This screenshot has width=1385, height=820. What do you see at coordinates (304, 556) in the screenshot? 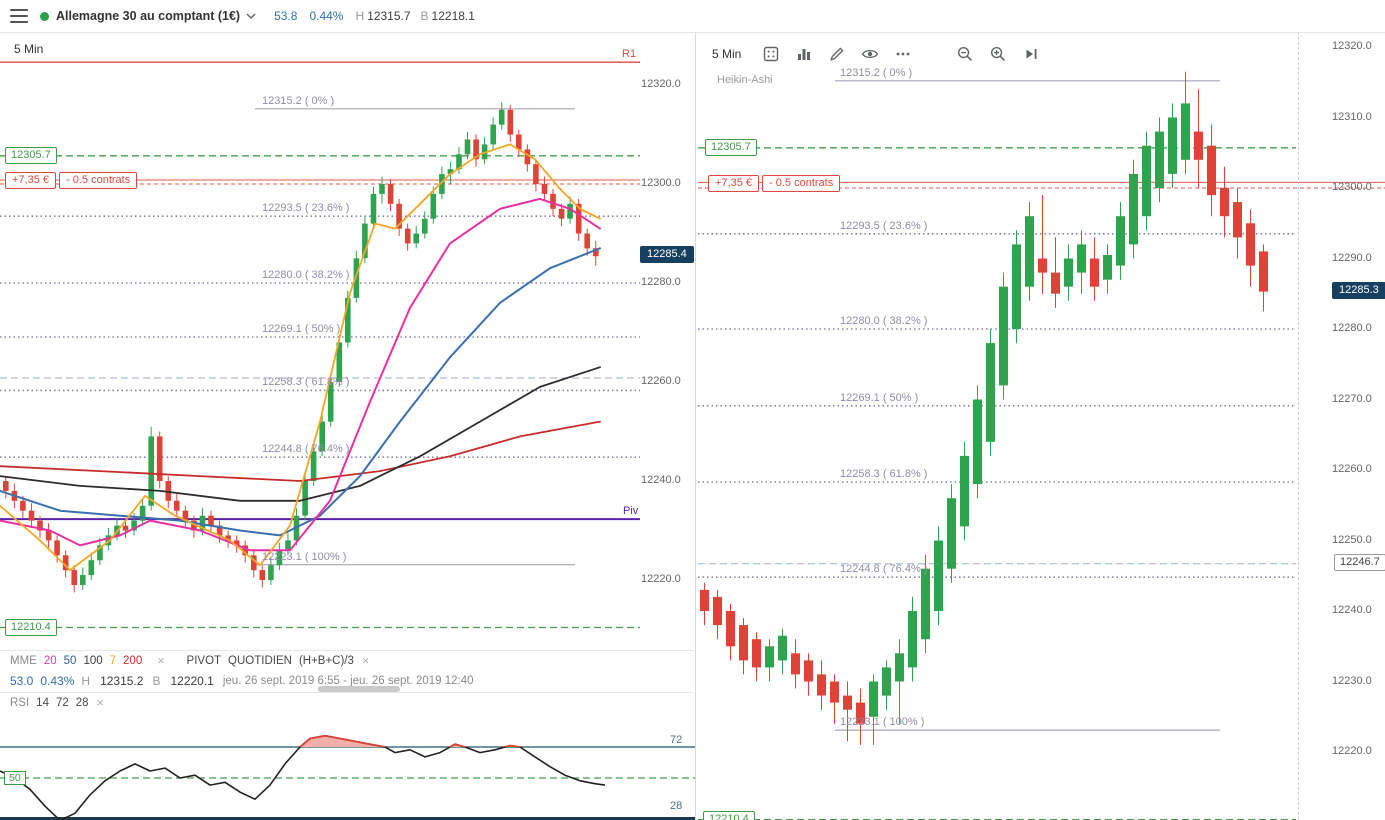
I see `level-label: 12223.1 ( 100% )` at bounding box center [304, 556].